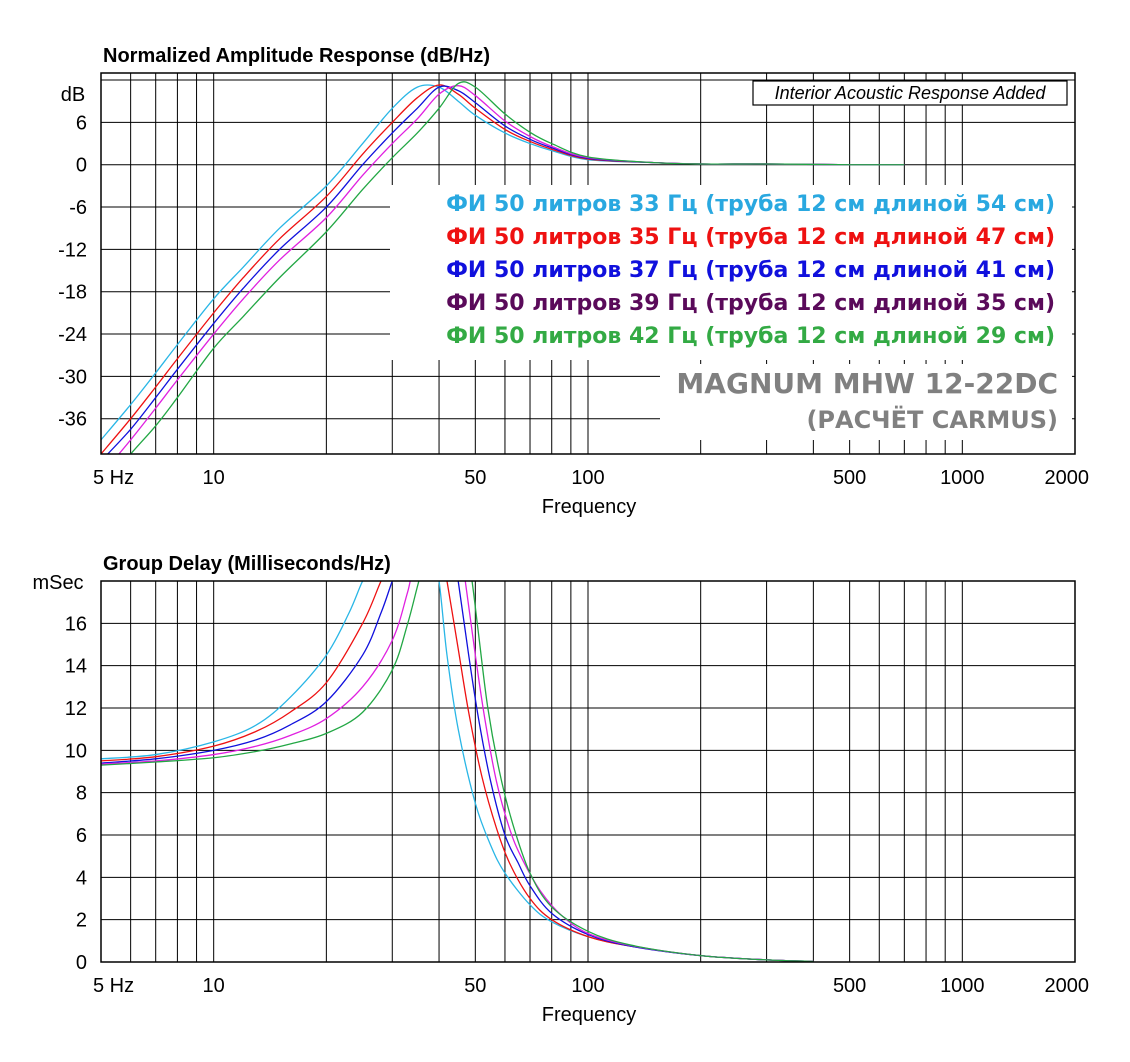  Describe the element at coordinates (475, 986) in the screenshot. I see `group-delay-x-tick-label: 50` at that location.